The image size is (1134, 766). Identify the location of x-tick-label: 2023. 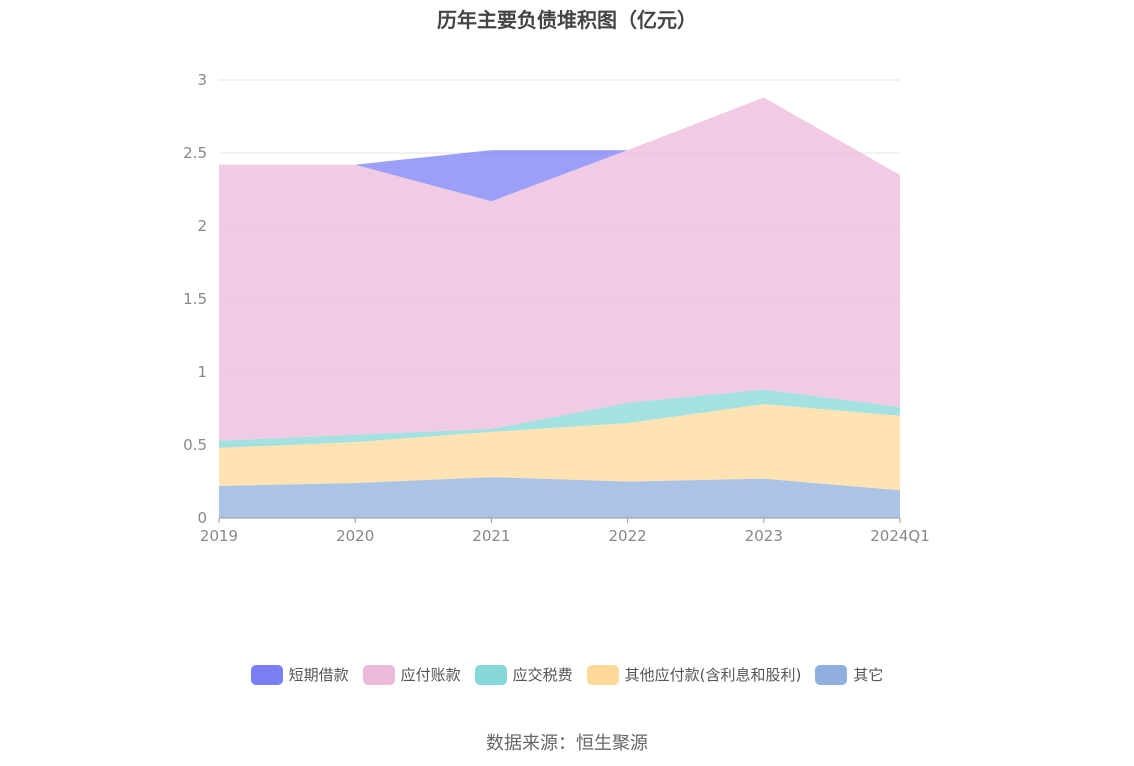
(764, 536).